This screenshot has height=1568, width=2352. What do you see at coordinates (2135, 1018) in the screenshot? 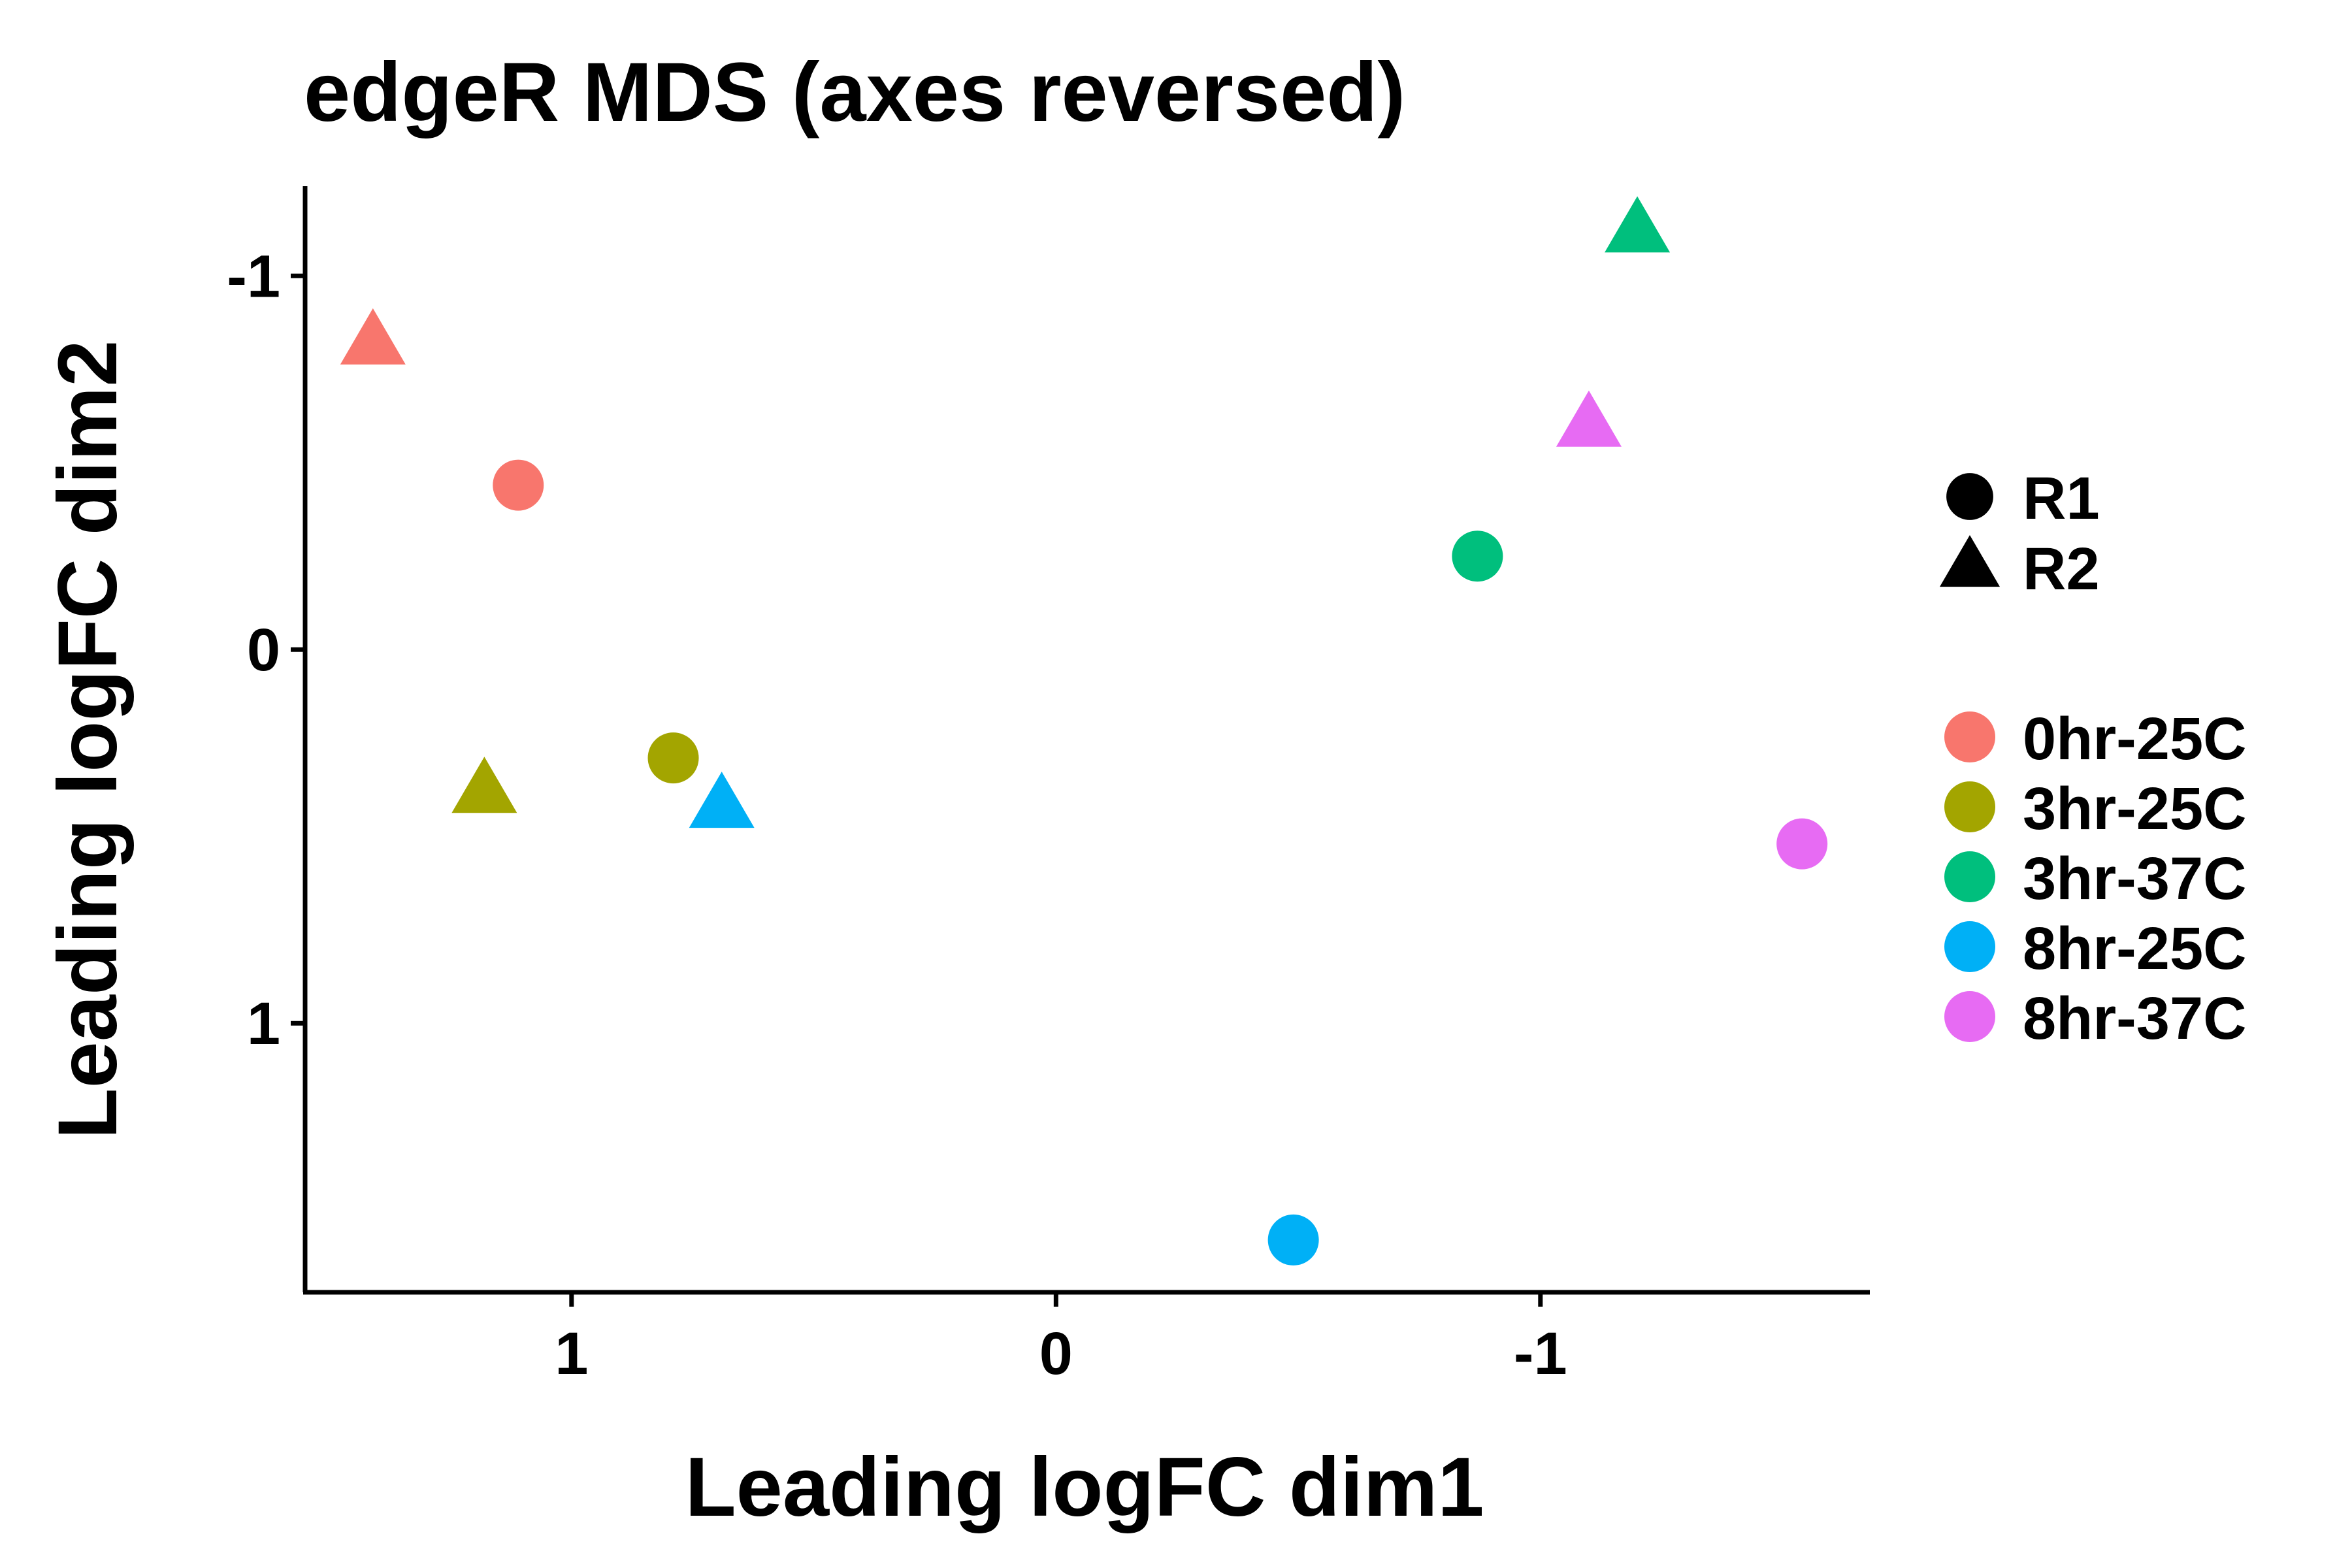
I see `color-legend-label: 8hr-37C` at bounding box center [2135, 1018].